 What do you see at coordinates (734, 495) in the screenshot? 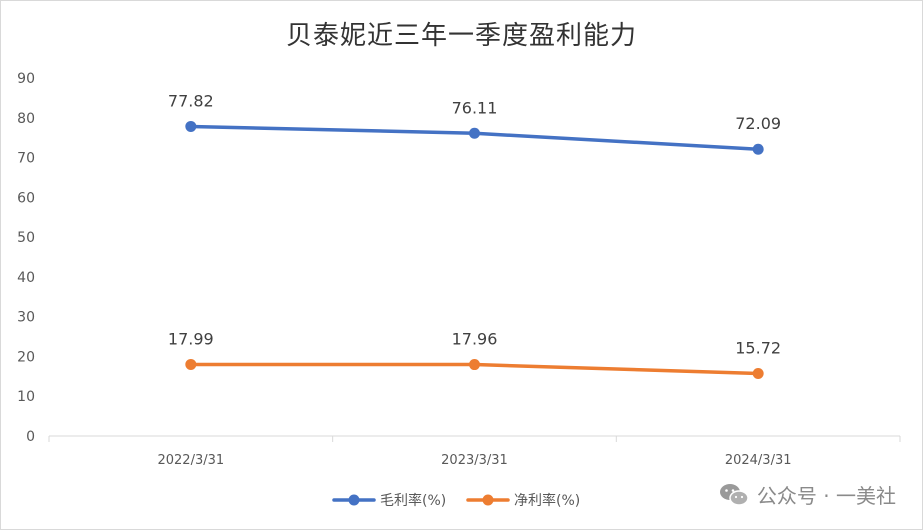
I see `wechat-icon` at bounding box center [734, 495].